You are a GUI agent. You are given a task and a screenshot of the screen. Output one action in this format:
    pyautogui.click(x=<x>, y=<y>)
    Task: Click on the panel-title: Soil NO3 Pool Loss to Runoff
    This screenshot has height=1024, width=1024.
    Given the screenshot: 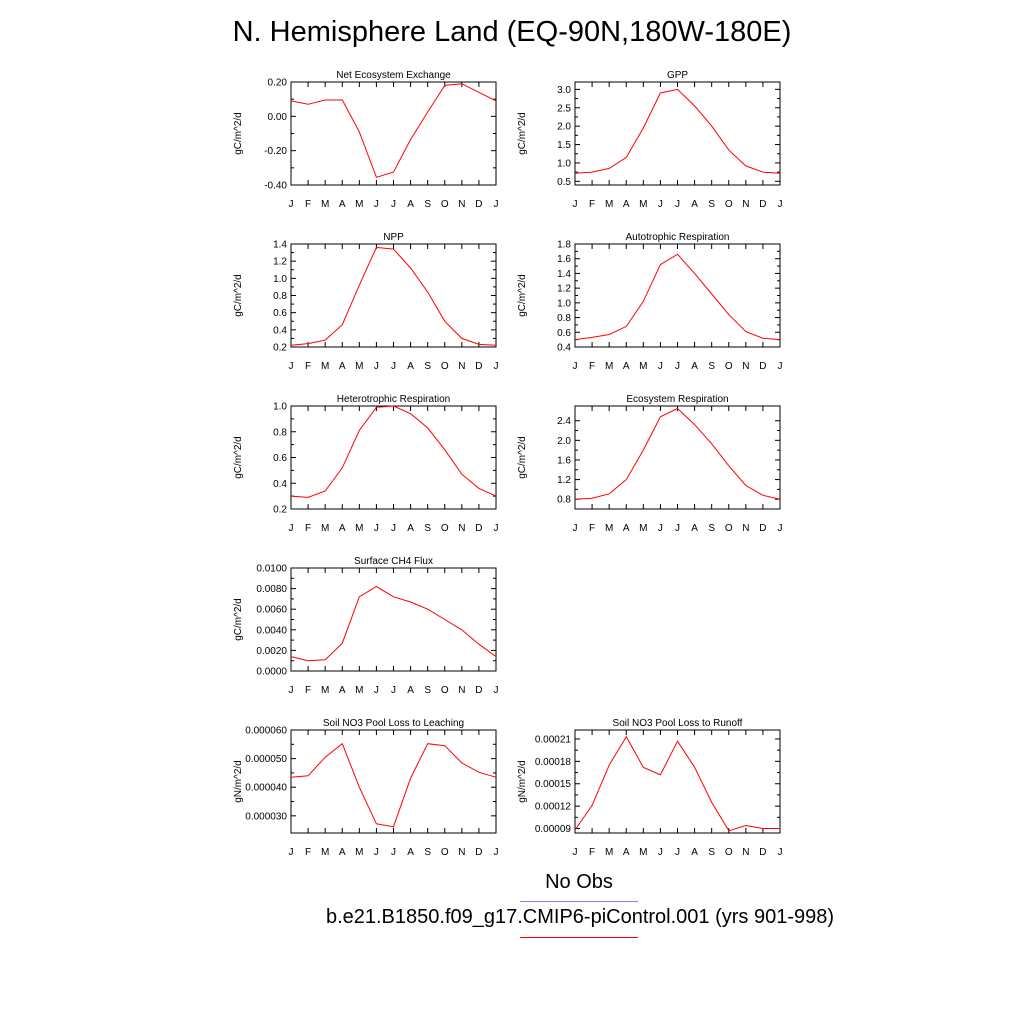 What is the action you would take?
    pyautogui.click(x=678, y=723)
    